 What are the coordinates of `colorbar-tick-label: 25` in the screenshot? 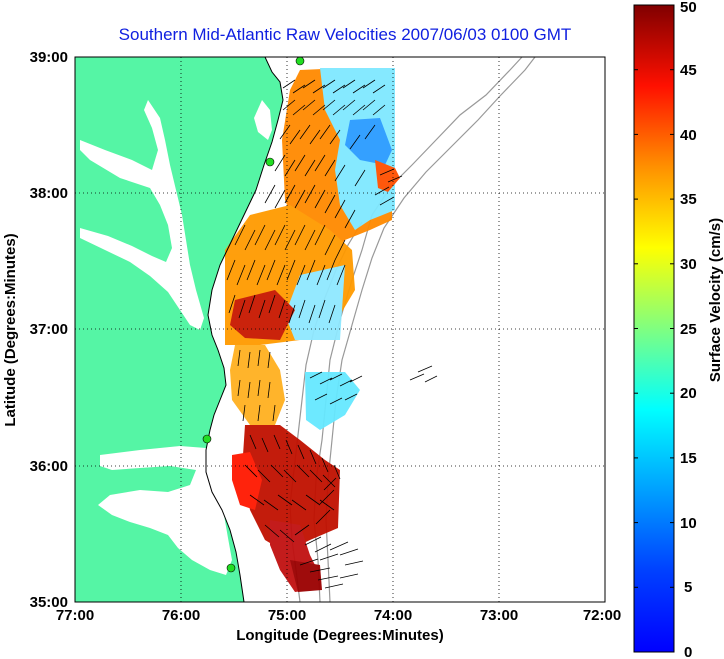 It's located at (688, 329).